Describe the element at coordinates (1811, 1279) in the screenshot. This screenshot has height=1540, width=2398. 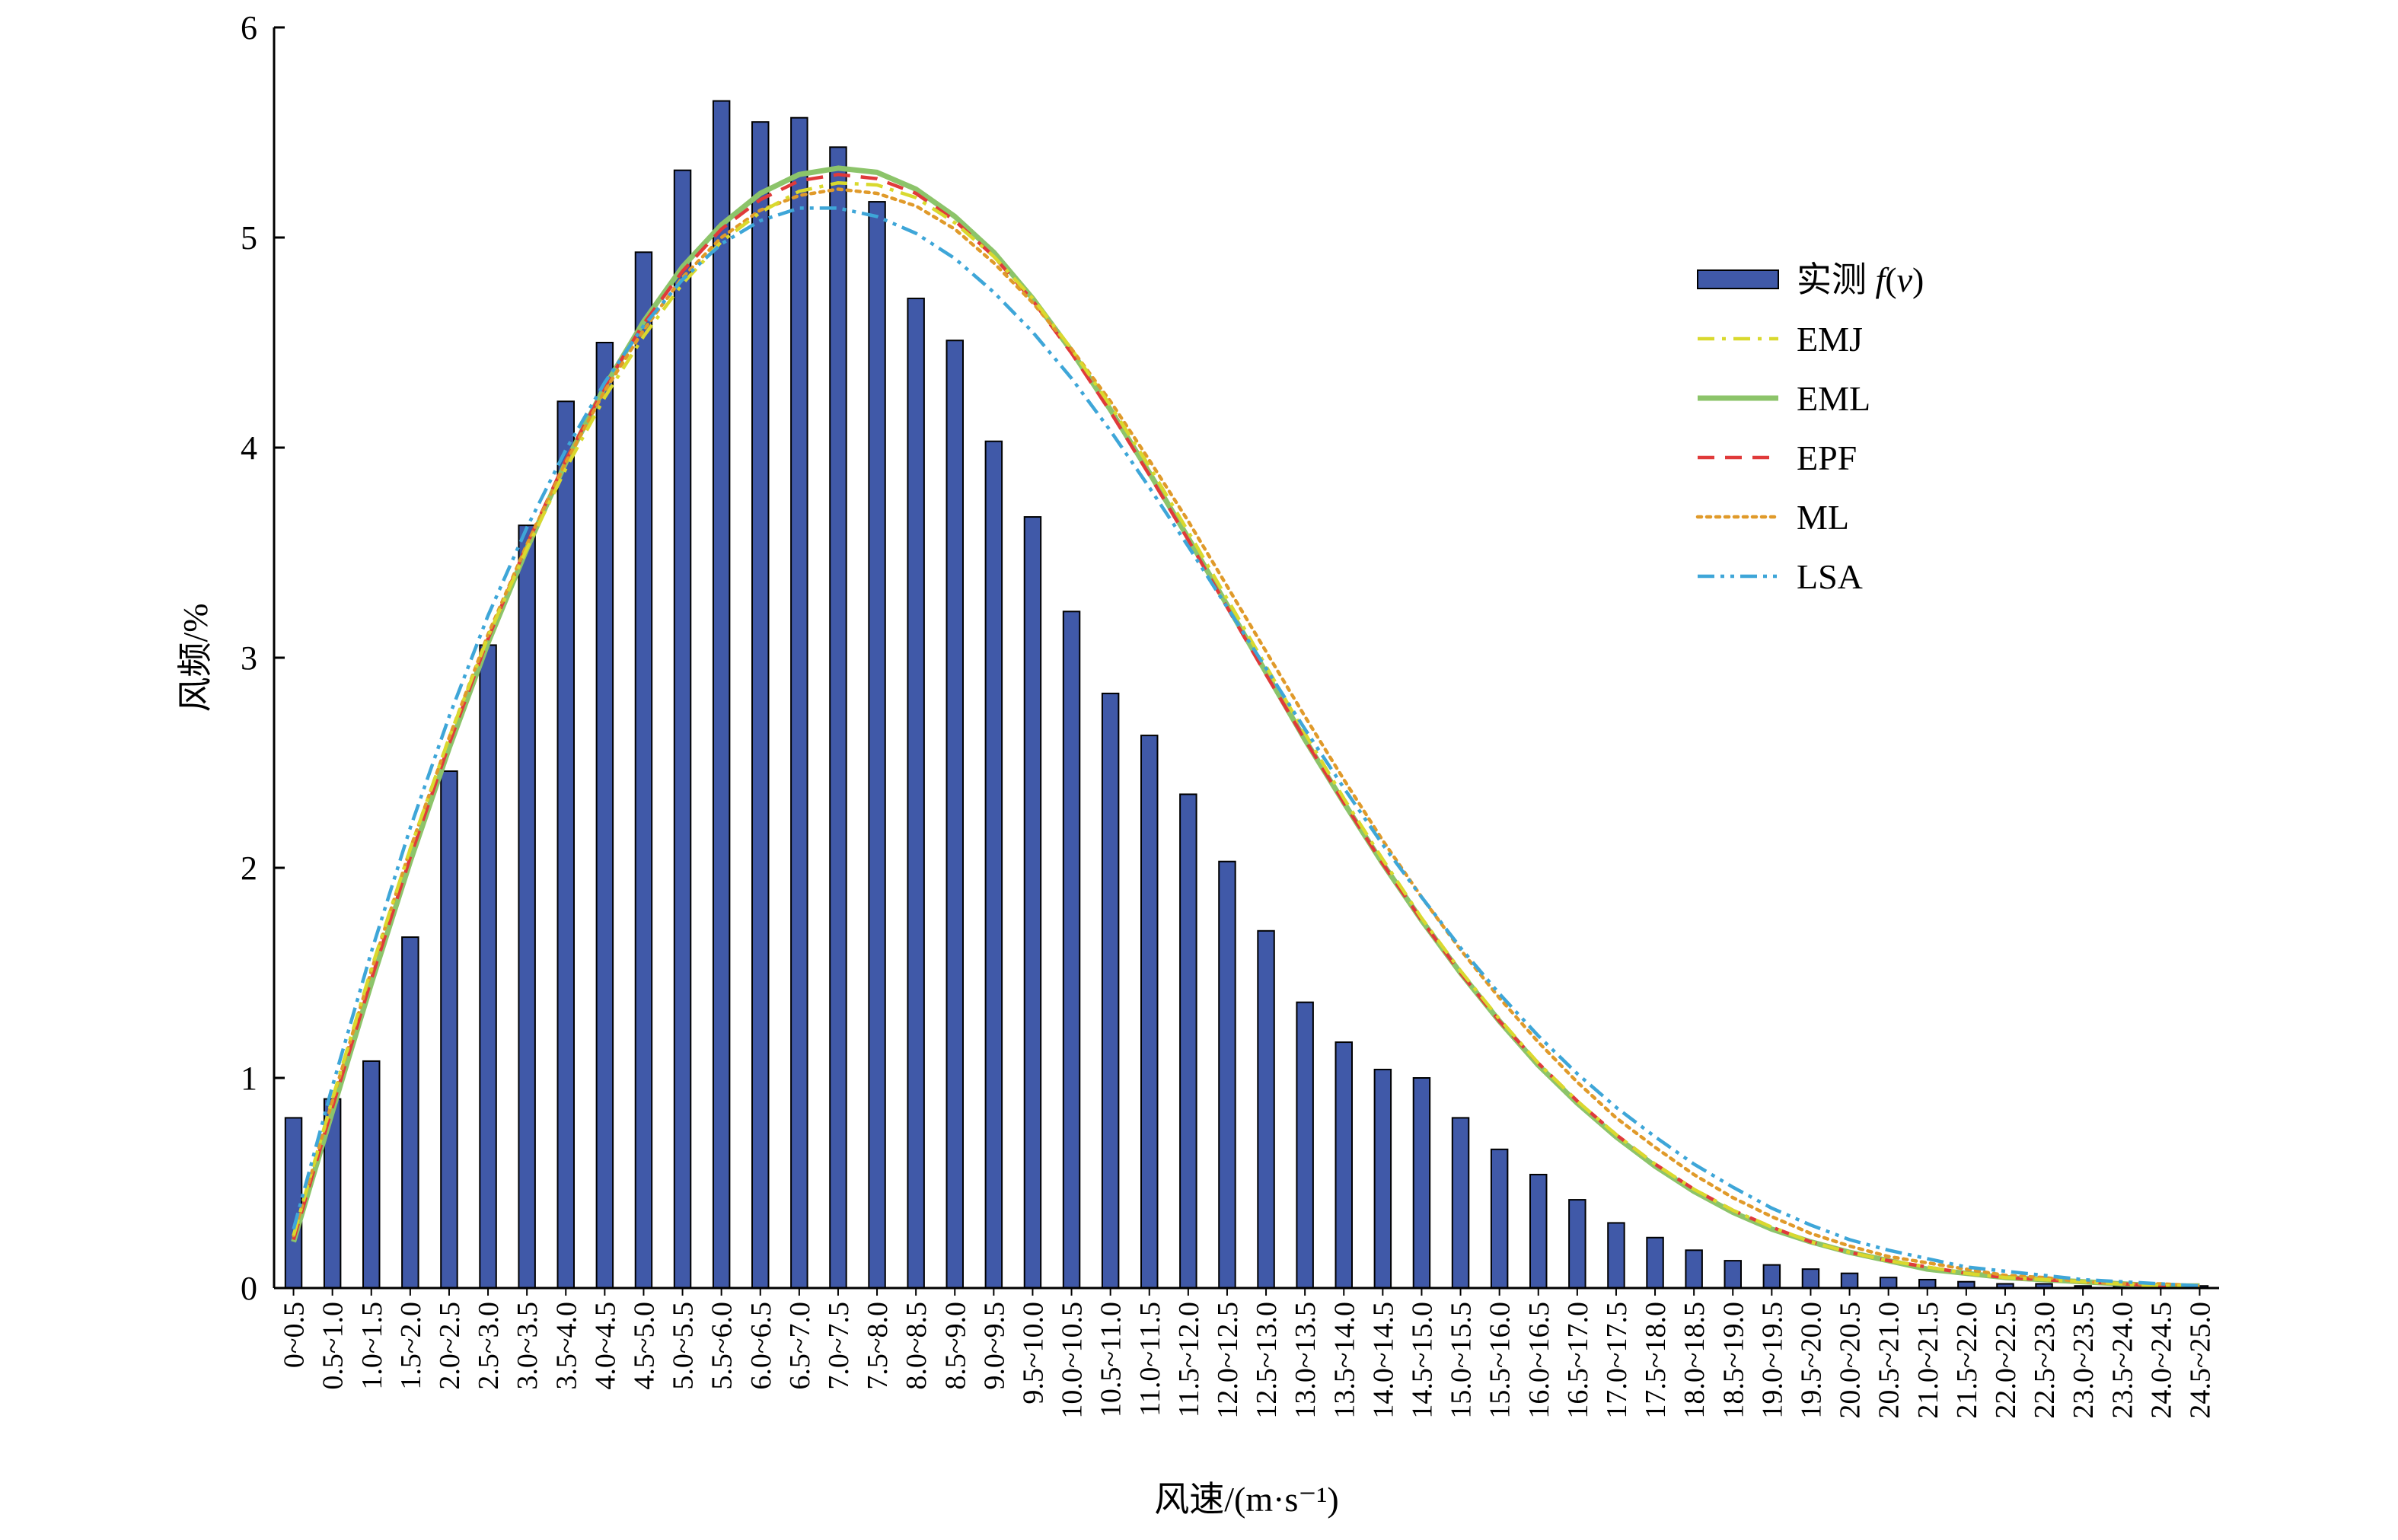
I see `bar-19.5~20.0` at that location.